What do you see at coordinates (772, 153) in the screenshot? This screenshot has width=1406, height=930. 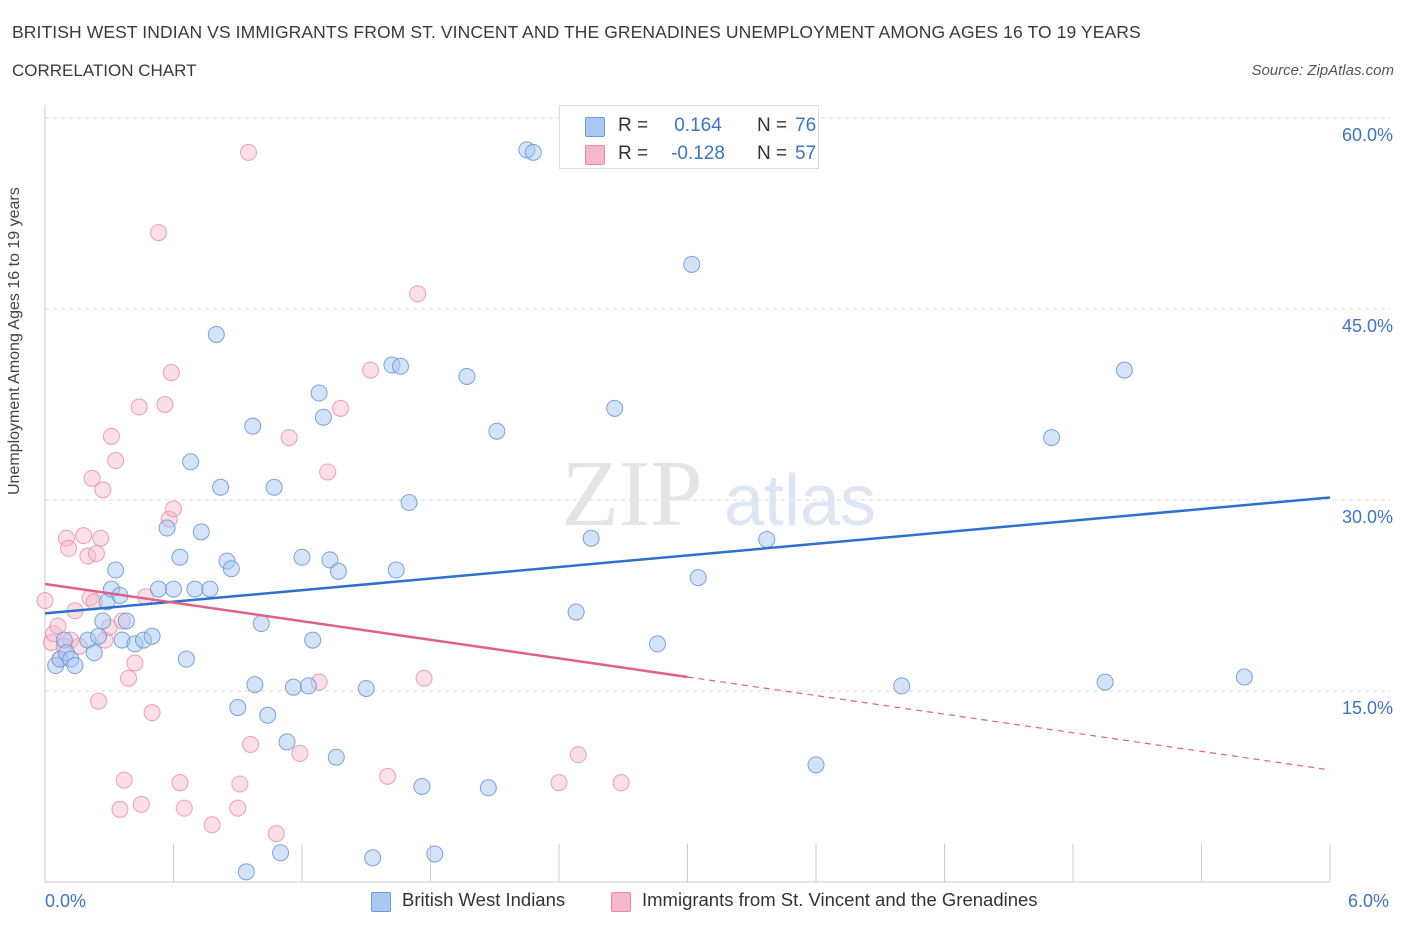 I see `n-label: N =` at bounding box center [772, 153].